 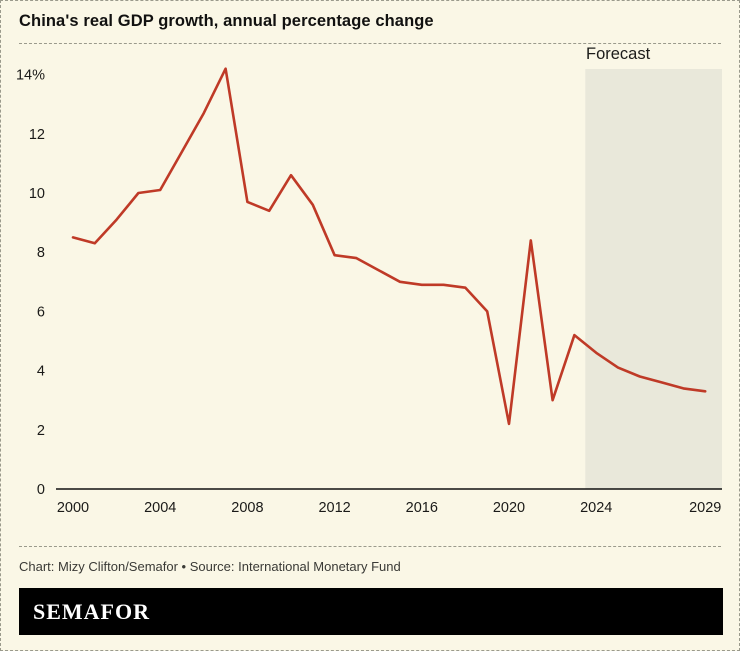 I want to click on y-tick-label: 4, so click(x=41, y=372).